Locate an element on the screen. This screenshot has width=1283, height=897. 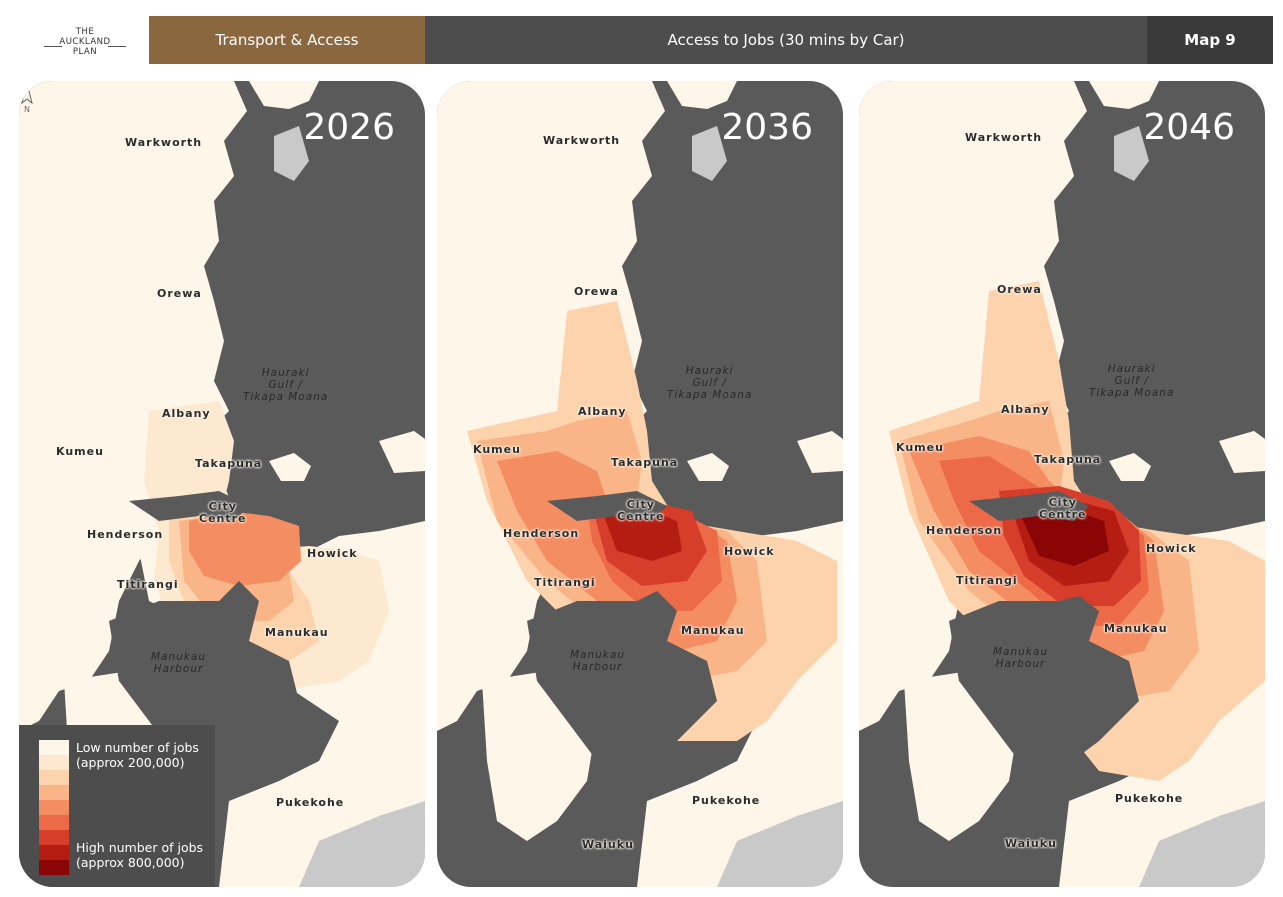
year-label: 2026 is located at coordinates (349, 127).